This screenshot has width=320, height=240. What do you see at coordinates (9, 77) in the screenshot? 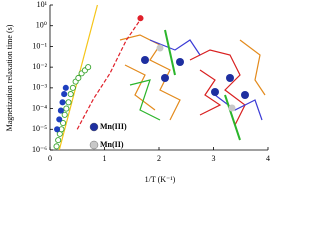
I see `y-axis-label: Magnetization relaxation time (s)` at bounding box center [9, 77].